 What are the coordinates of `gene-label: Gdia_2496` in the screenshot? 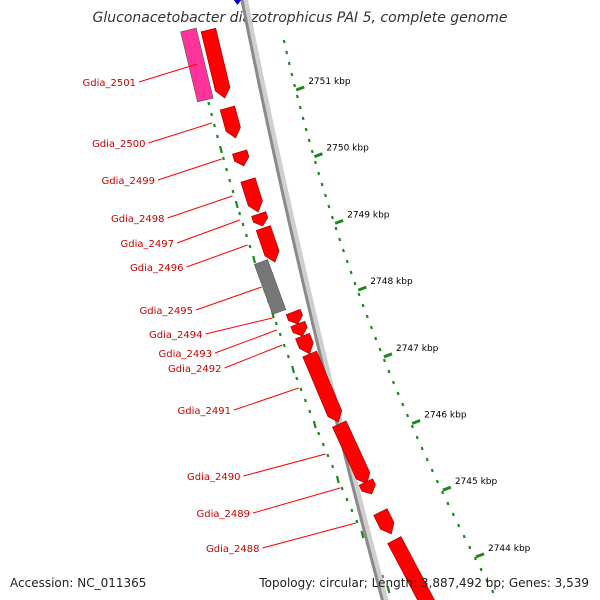 It's located at (156, 268).